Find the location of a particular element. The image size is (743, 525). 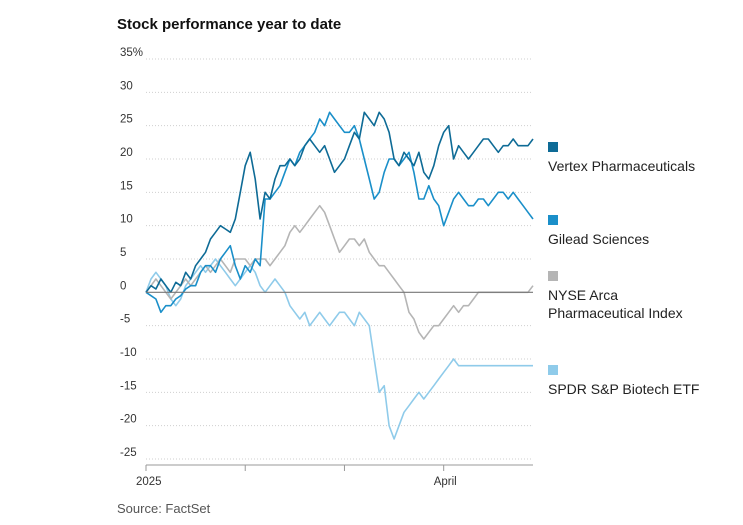

y-tick-label: 15 is located at coordinates (126, 186).